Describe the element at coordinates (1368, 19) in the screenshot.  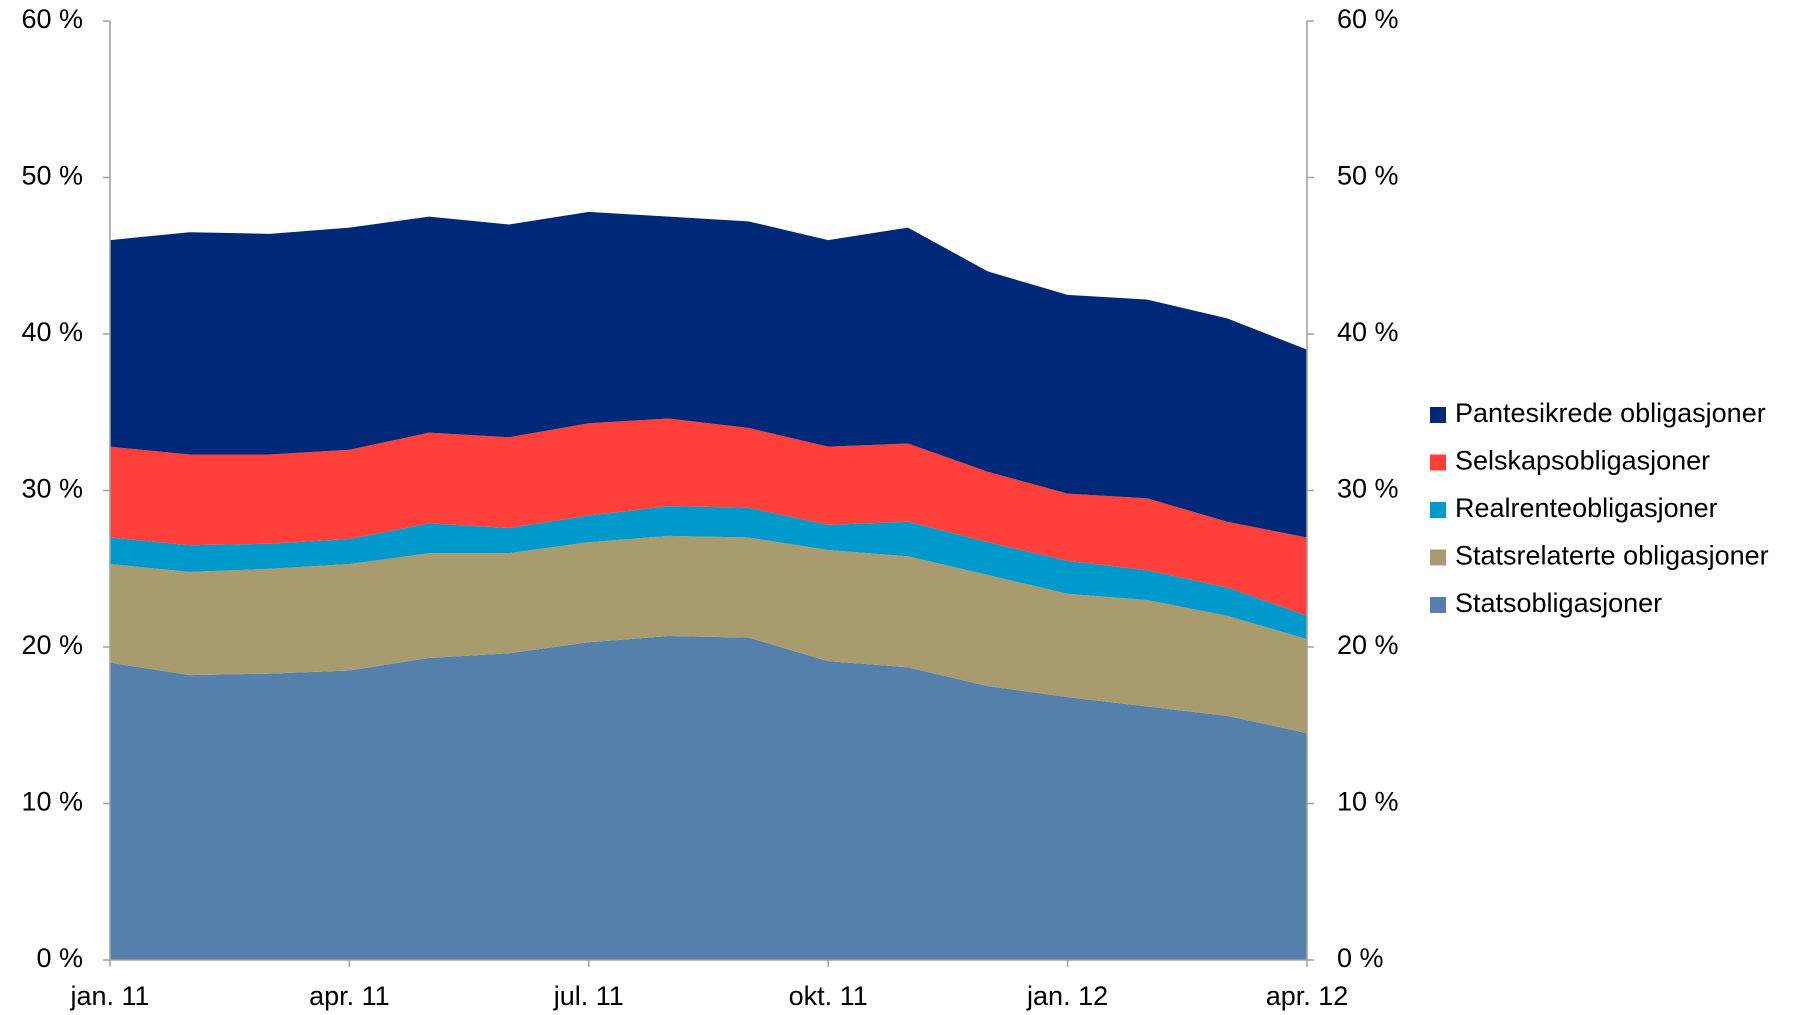
I see `y2-tick-label: 60 %` at that location.